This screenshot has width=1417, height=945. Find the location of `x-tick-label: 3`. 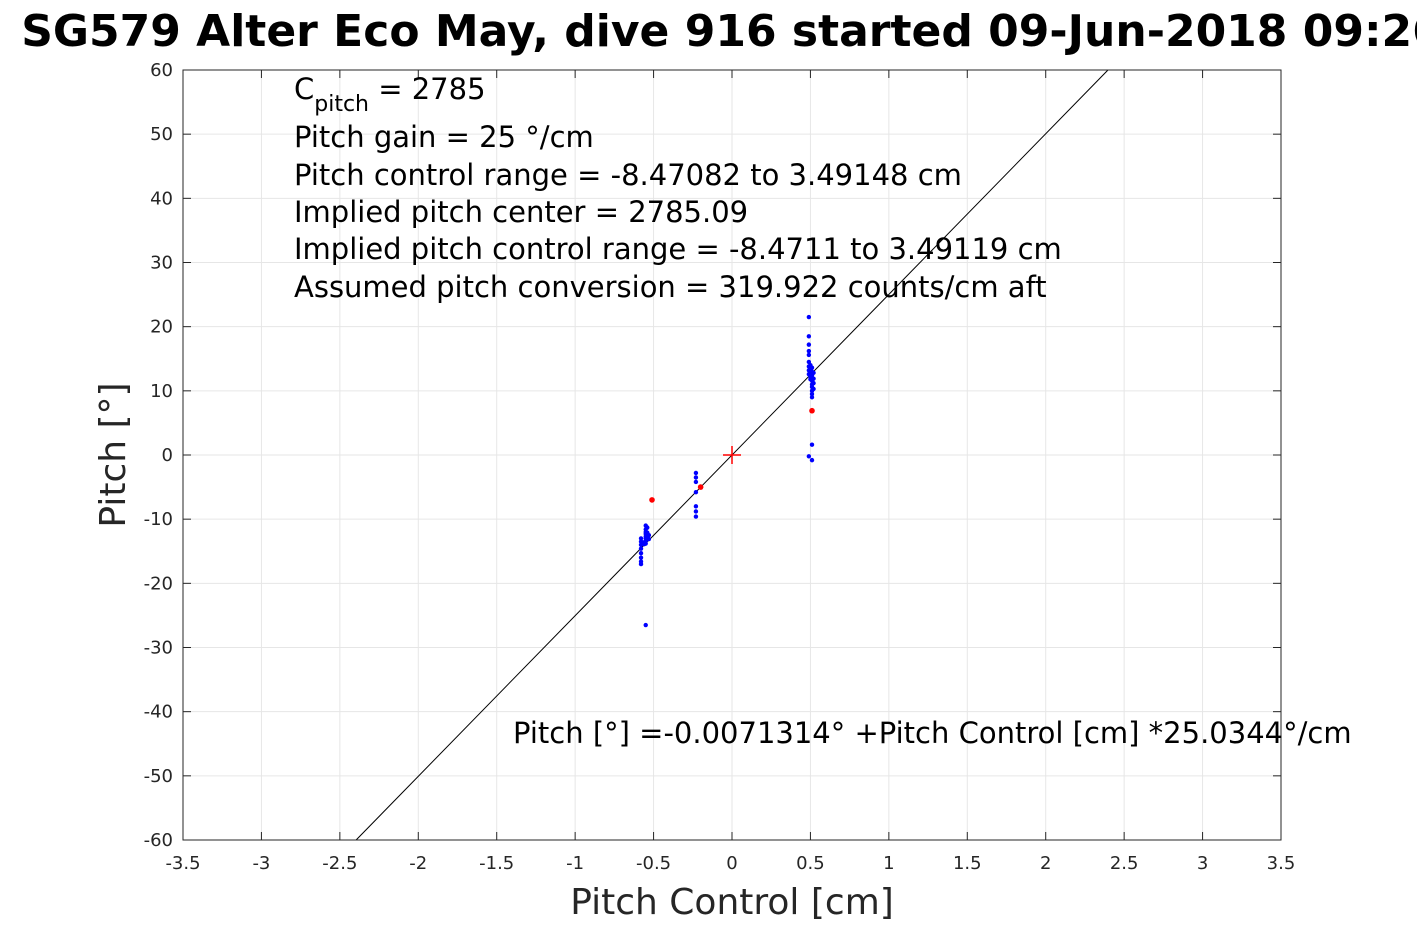

x-tick-label: 3 is located at coordinates (1202, 863).